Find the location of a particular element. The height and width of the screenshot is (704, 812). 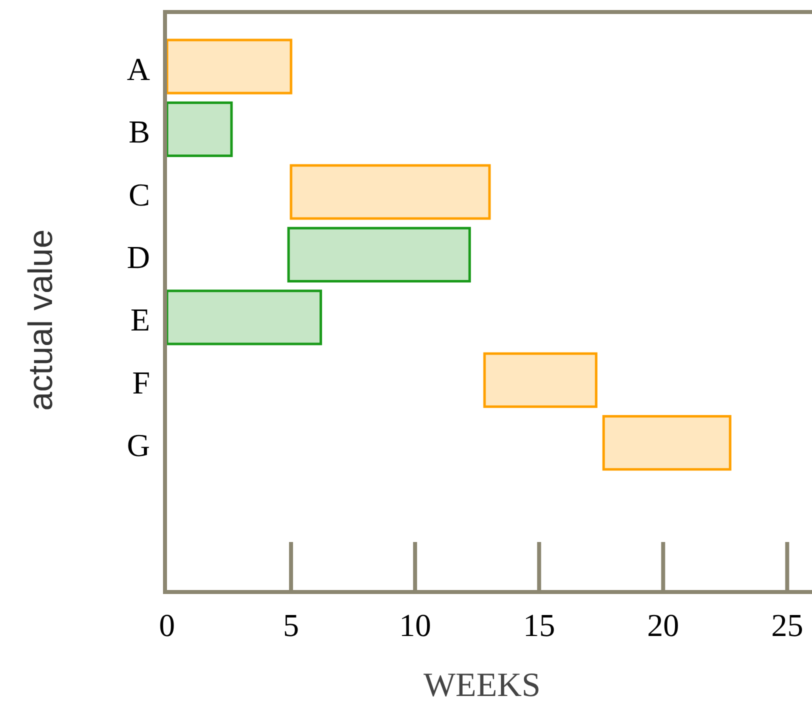

x-tick-label: 25 is located at coordinates (787, 625).